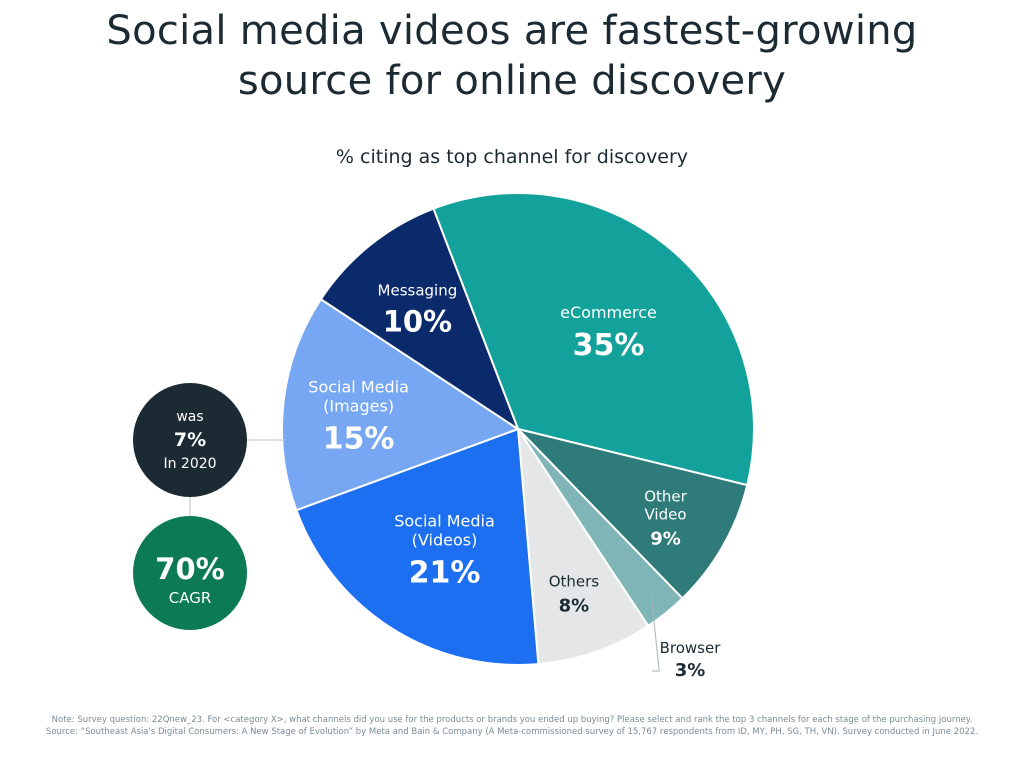  Describe the element at coordinates (512, 81) in the screenshot. I see `title-line-2: source for online discovery` at that location.